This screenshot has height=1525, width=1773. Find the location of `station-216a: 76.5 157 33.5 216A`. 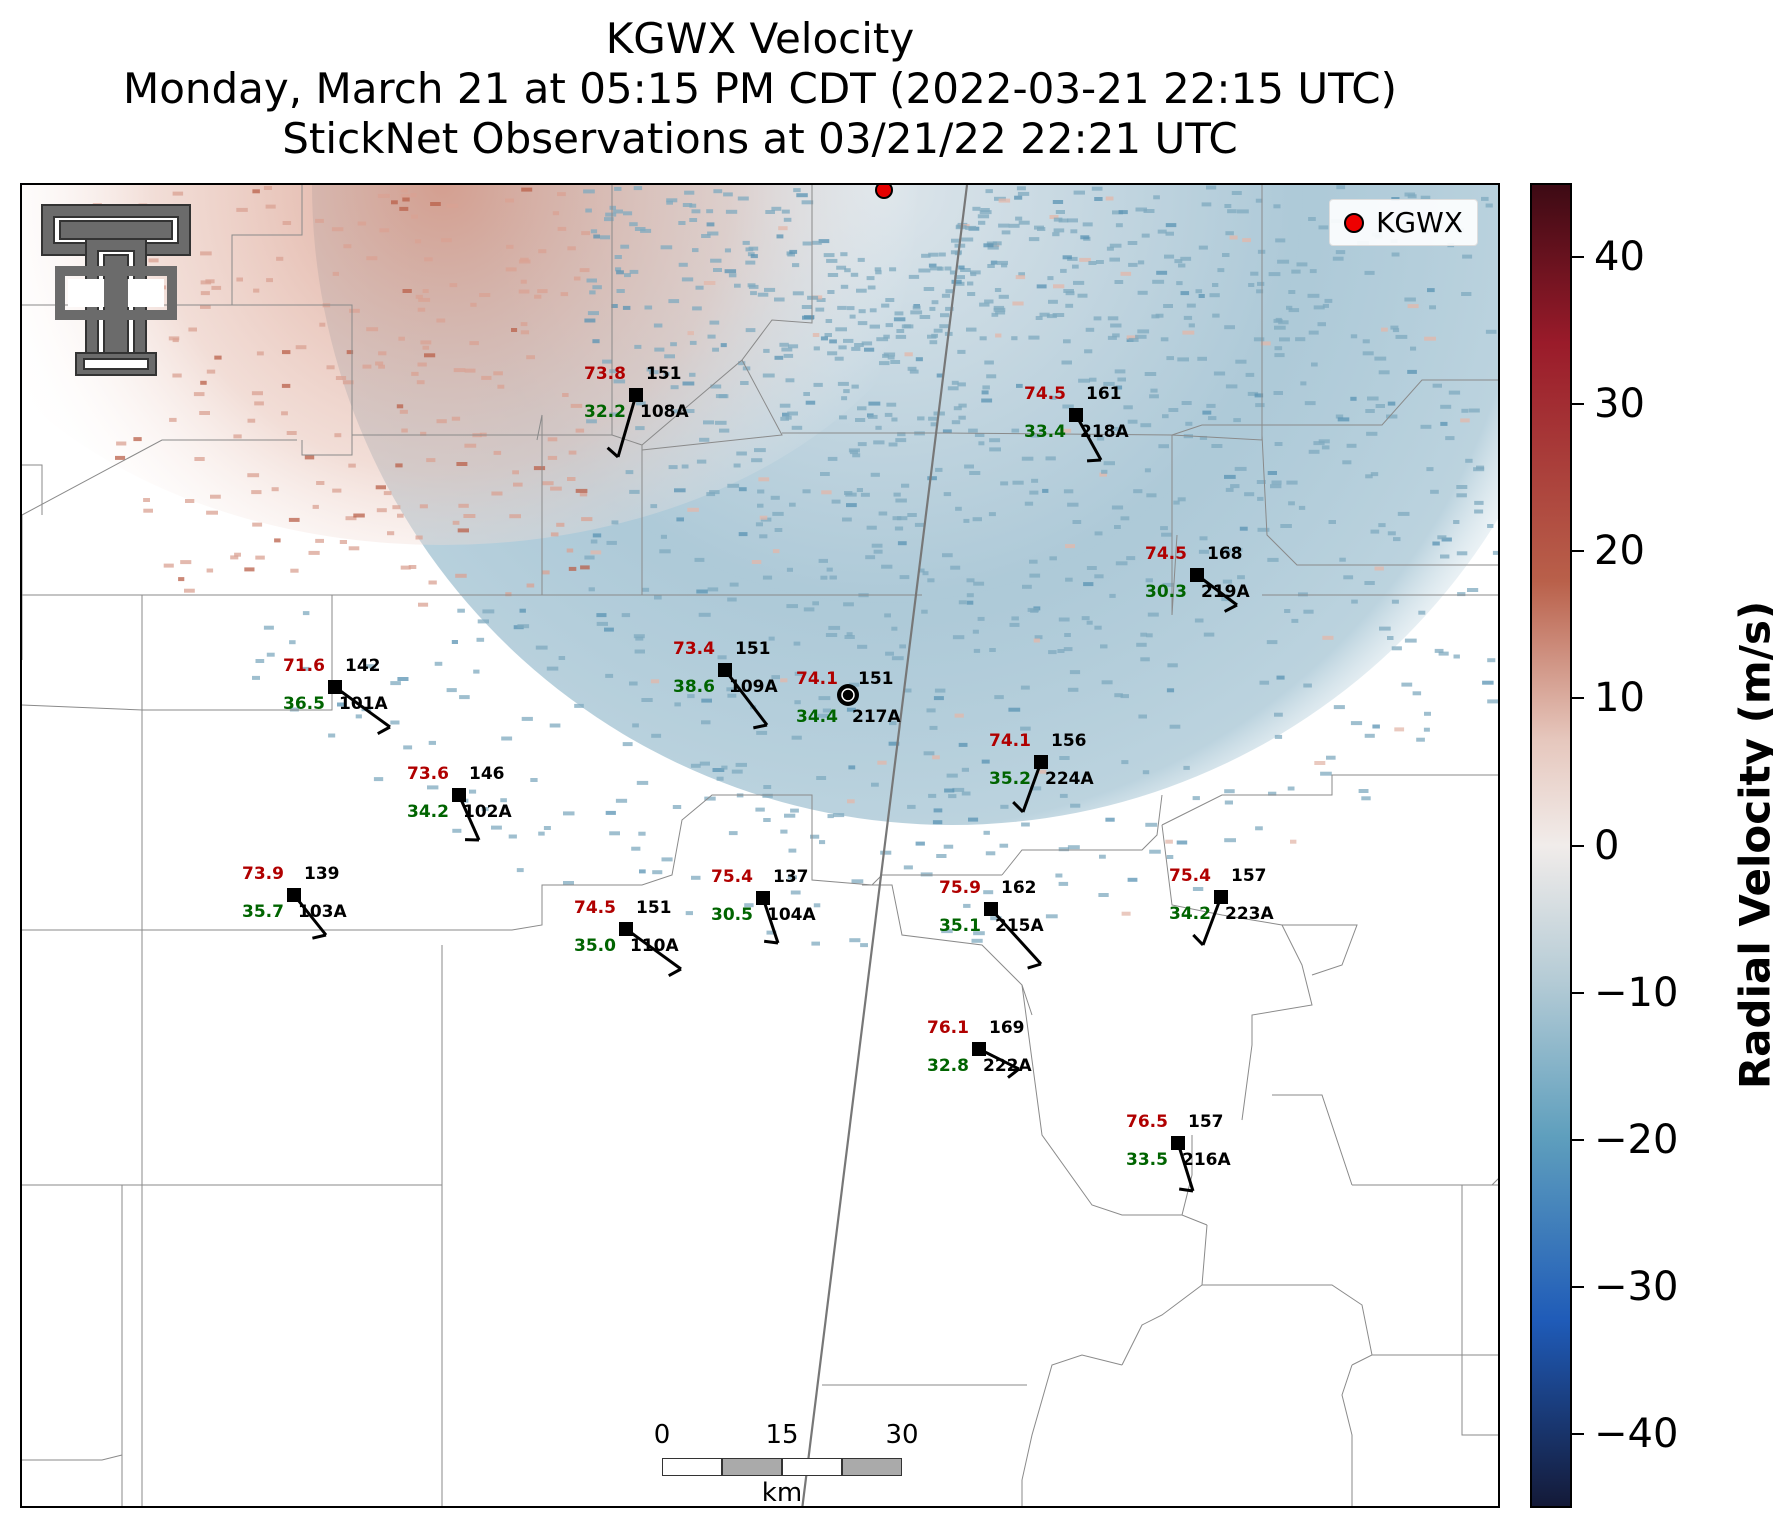

station-216a: 76.5 157 33.5 216A is located at coordinates (1178, 1152).